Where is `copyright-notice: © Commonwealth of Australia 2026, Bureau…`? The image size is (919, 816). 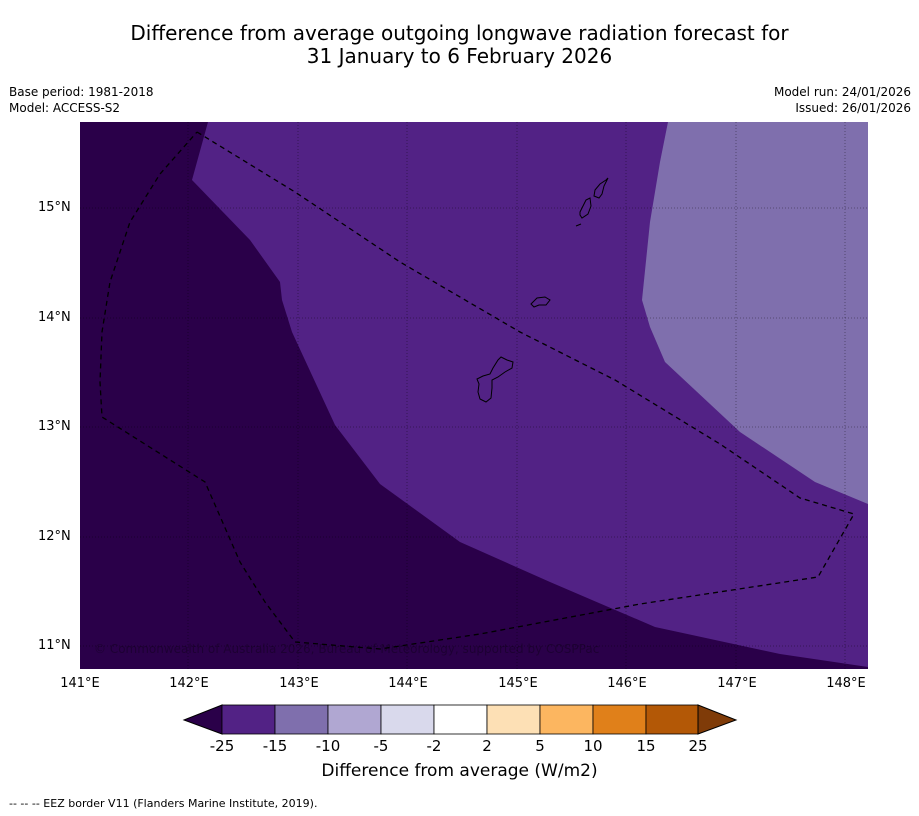 copyright-notice: © Commonwealth of Australia 2026, Bureau… is located at coordinates (346, 649).